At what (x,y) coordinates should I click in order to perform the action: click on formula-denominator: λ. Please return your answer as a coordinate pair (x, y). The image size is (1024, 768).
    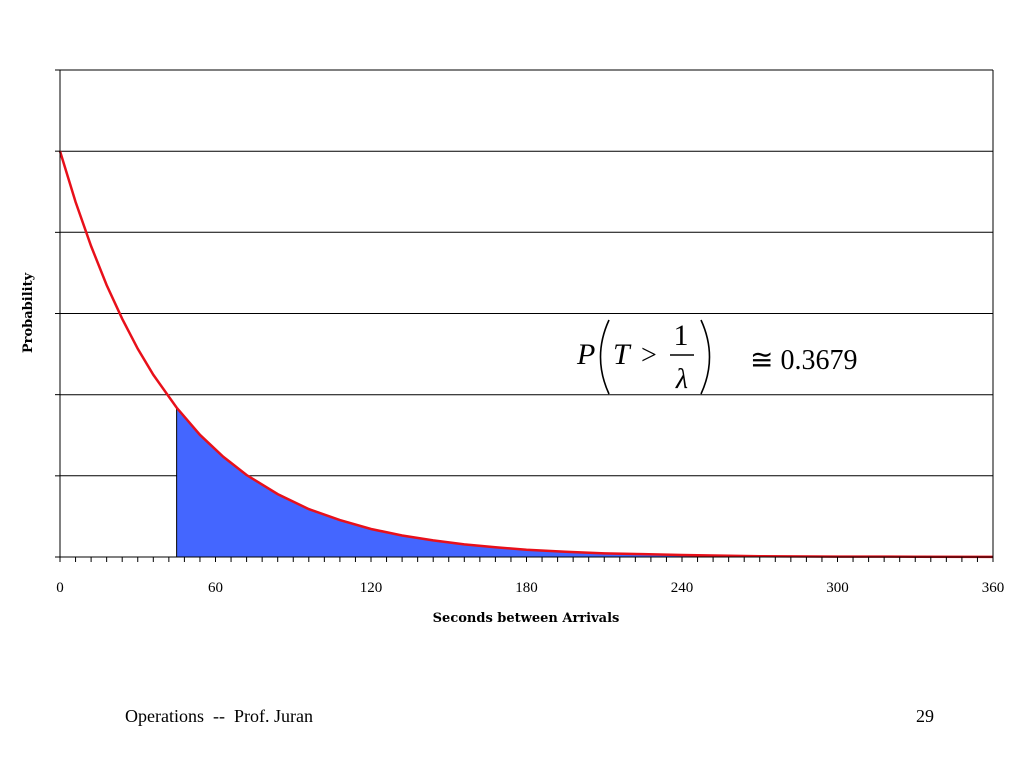
    Looking at the image, I should click on (681, 379).